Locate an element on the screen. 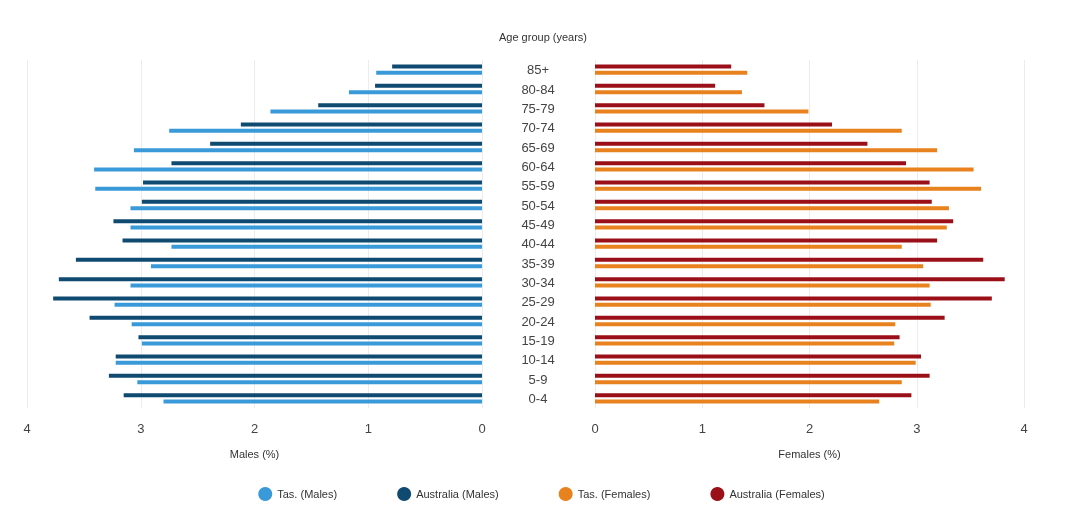 The width and height of the screenshot is (1083, 518). y-tick-label: 25-29 is located at coordinates (538, 302).